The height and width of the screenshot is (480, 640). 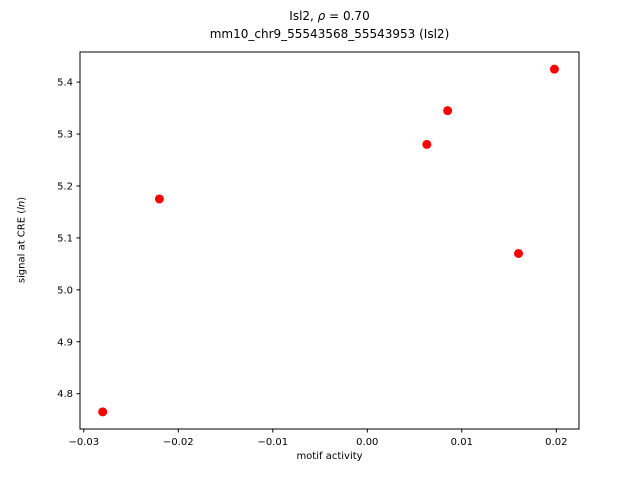 I want to click on y-axis-label-suffix: ), so click(x=22, y=198).